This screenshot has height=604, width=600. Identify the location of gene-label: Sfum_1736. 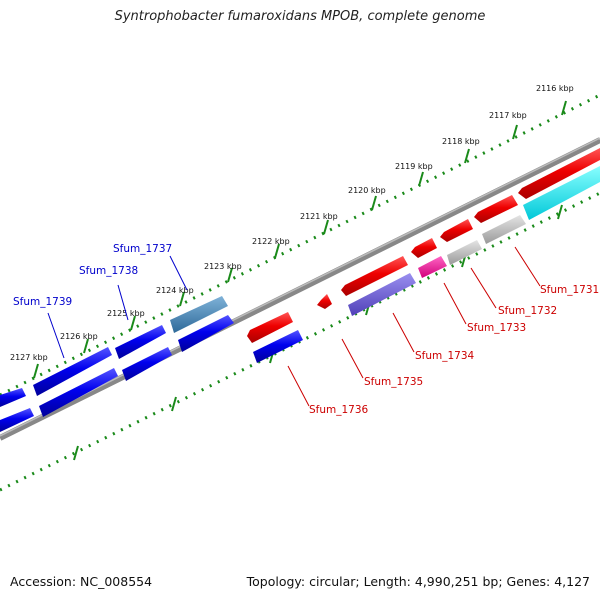
(339, 410).